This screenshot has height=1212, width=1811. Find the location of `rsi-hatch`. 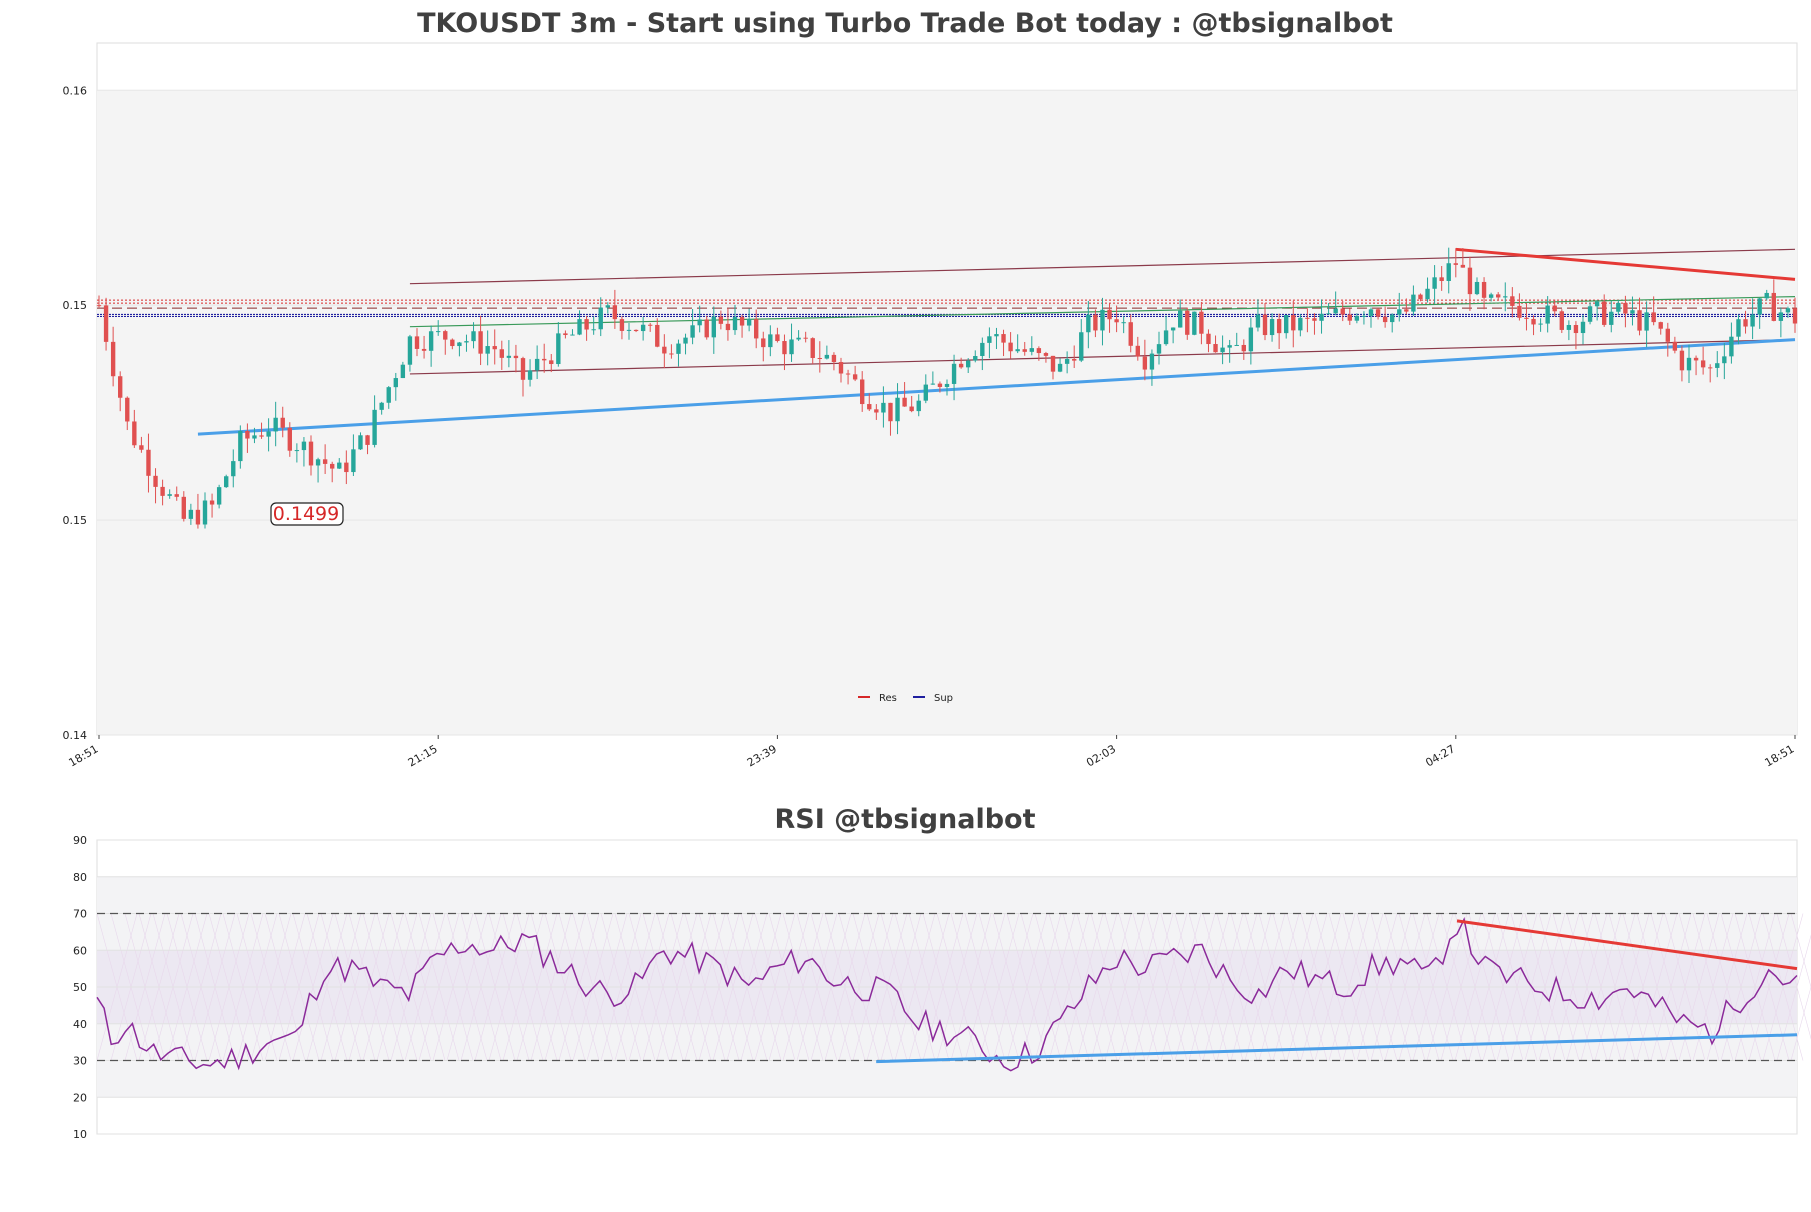

rsi-hatch is located at coordinates (1800, 951).